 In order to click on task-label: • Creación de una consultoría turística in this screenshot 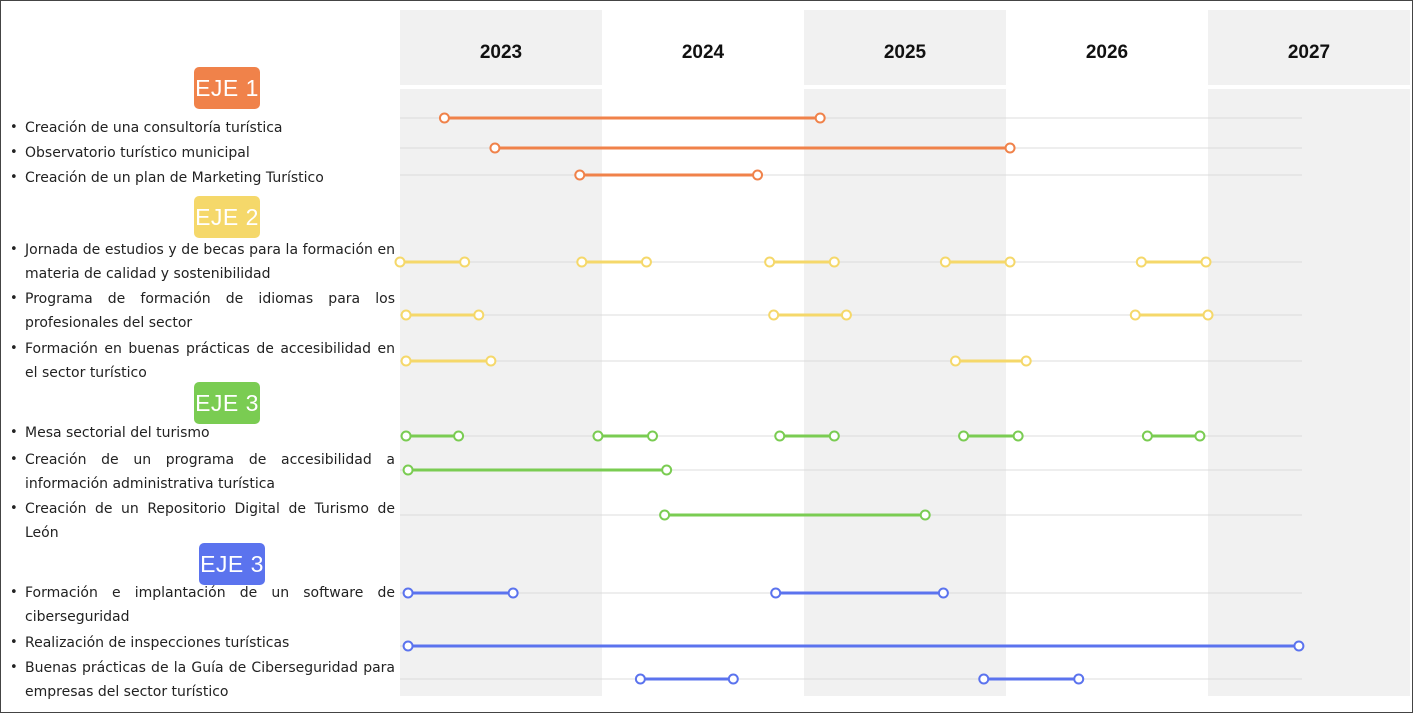, I will do `click(202, 128)`.